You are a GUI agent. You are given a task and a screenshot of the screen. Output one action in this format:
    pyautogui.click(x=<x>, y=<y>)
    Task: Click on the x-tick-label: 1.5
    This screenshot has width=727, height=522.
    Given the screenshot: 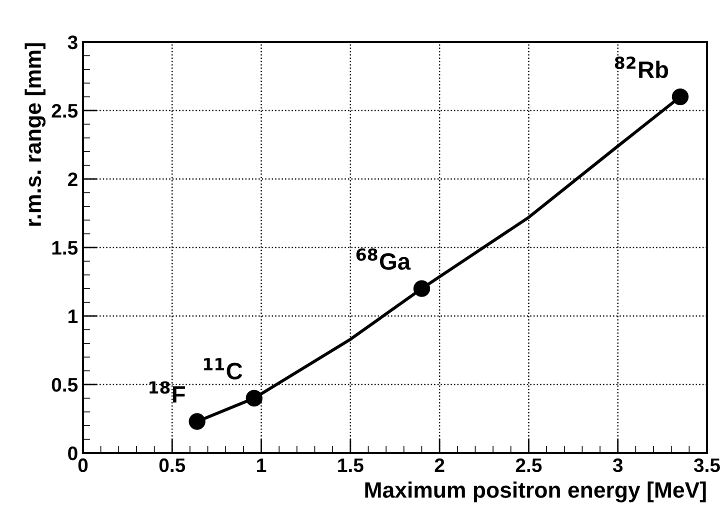 What is the action you would take?
    pyautogui.click(x=351, y=465)
    